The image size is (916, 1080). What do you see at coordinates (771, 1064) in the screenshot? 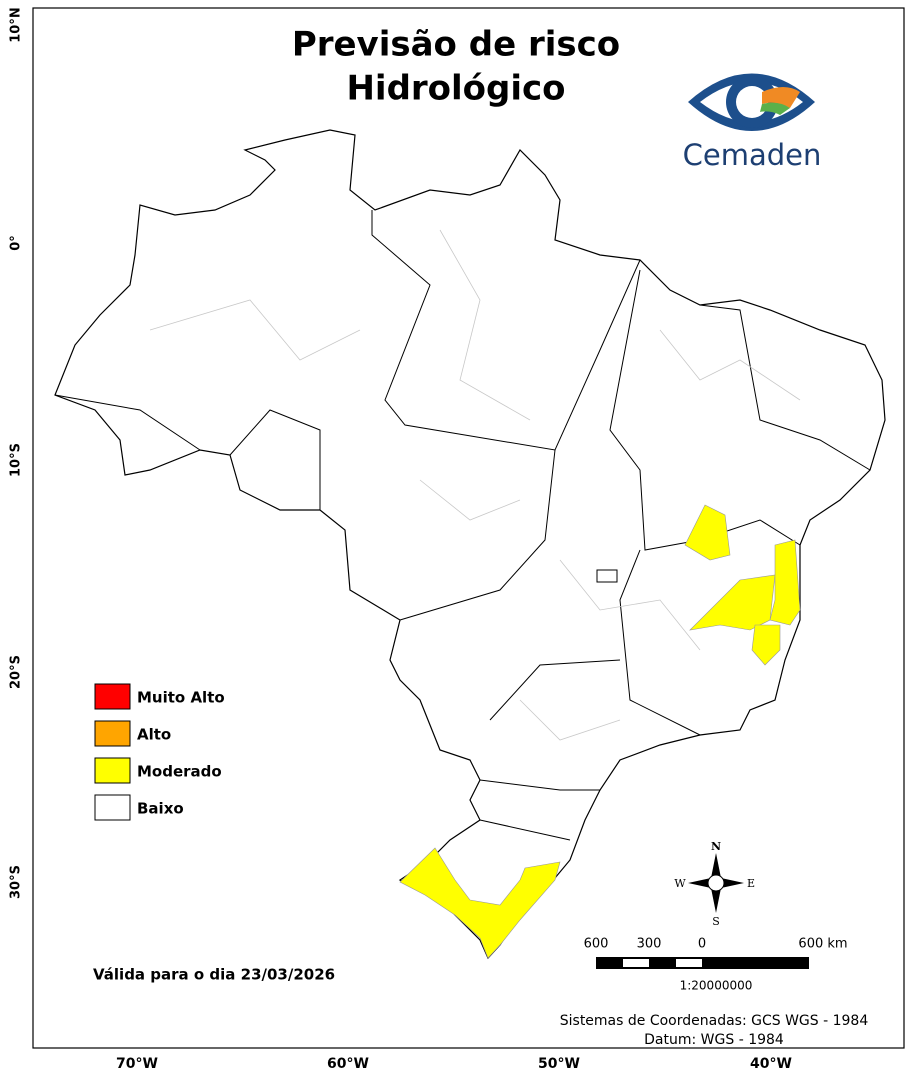
I see `longitude-label: 40°W` at bounding box center [771, 1064].